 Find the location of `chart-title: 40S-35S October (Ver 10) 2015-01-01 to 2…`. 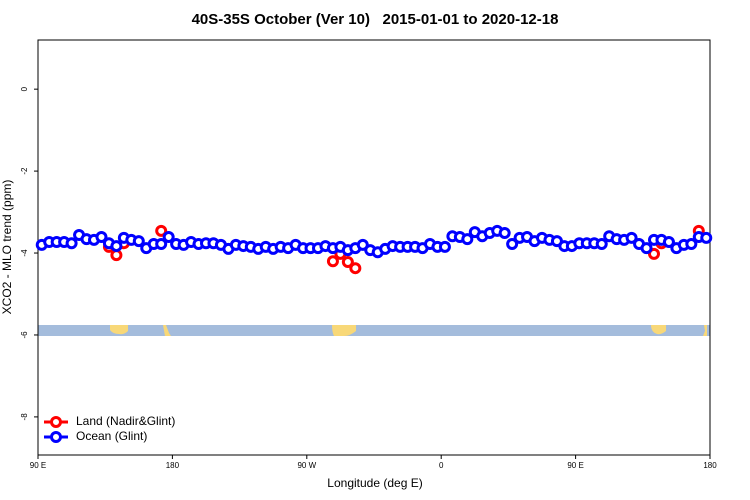

chart-title: 40S-35S October (Ver 10) 2015-01-01 to 2… is located at coordinates (375, 19).